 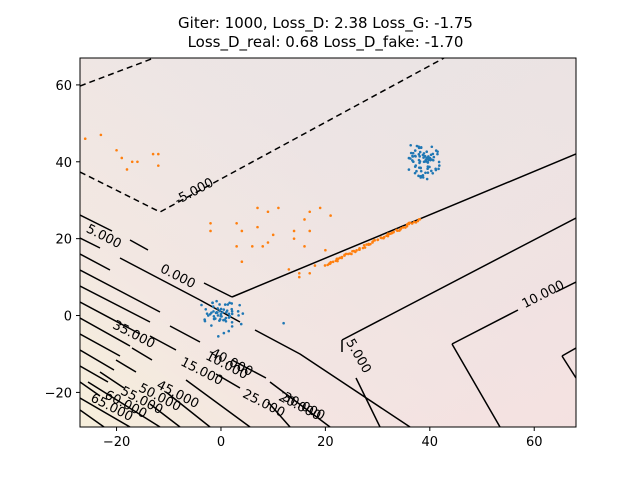 What do you see at coordinates (325, 23) in the screenshot?
I see `title-line-1: Giter: 1000, Loss_D: 2.38 Loss_G: -1.75` at bounding box center [325, 23].